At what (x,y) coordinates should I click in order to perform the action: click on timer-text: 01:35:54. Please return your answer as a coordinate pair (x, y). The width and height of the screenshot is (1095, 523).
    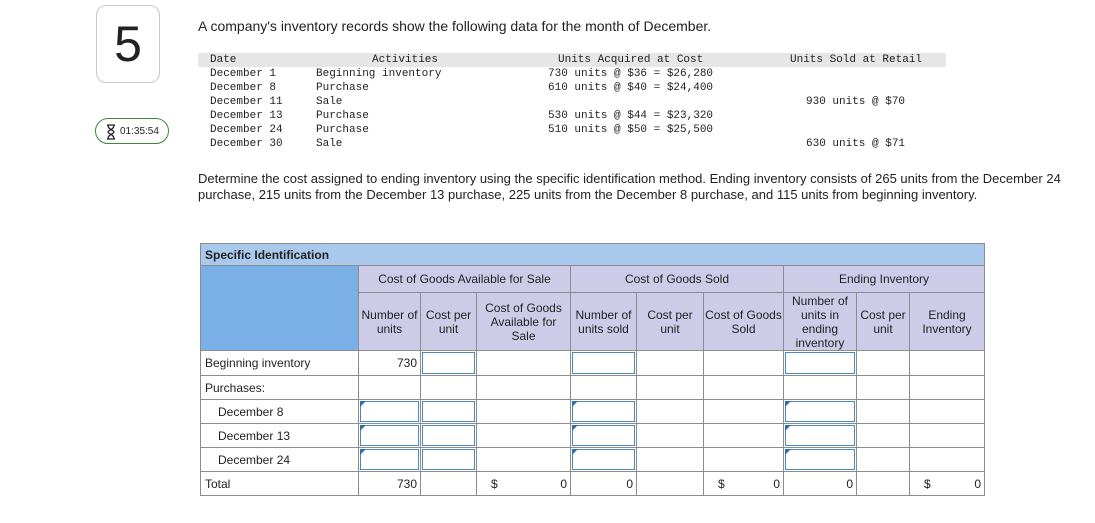
    Looking at the image, I should click on (139, 131).